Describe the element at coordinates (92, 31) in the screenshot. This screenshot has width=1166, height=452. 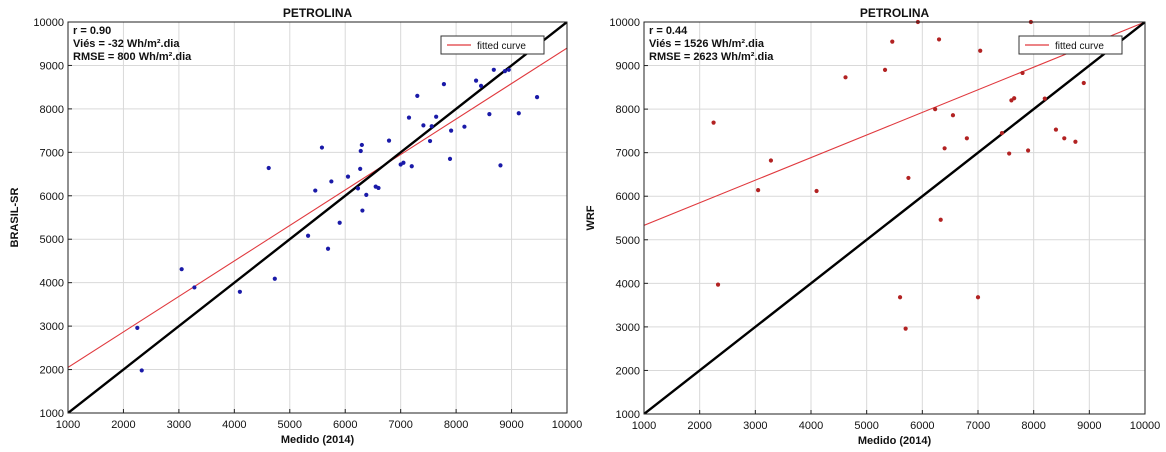
I see `stats-annotation: r = 0.90` at that location.